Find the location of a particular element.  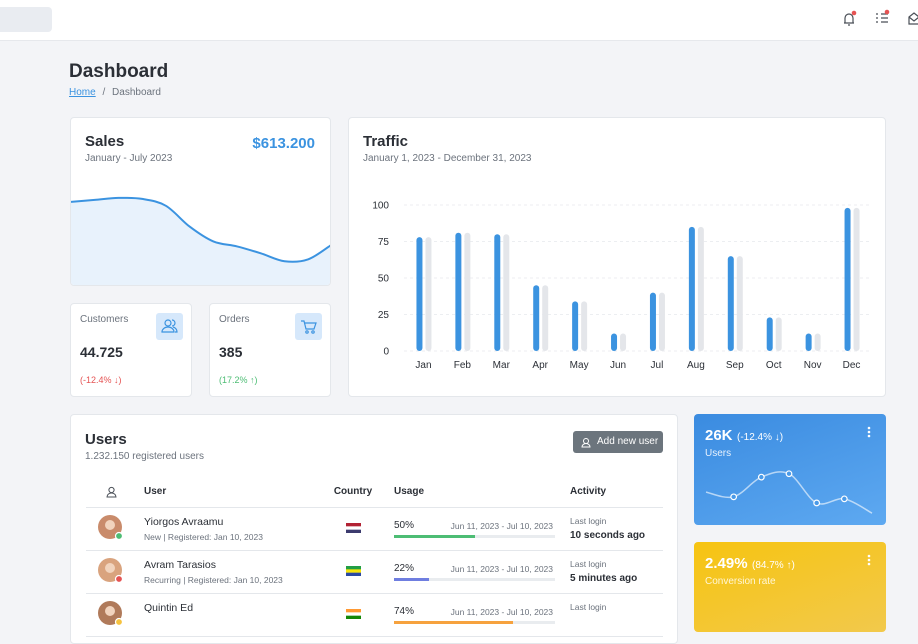

stat-label: Users is located at coordinates (718, 453).